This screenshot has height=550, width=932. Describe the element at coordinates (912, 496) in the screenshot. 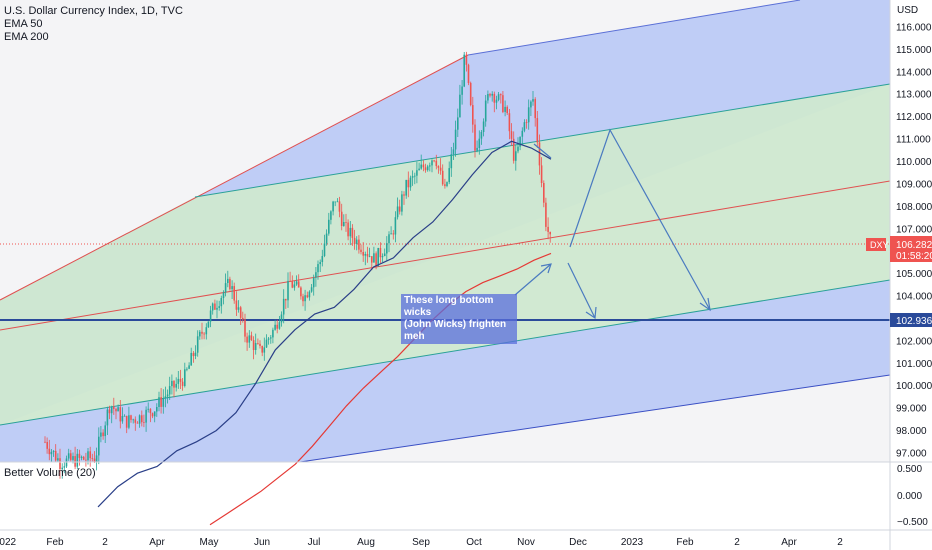

I see `volume-axis-ticks: 0.500 0.000 −0.500` at that location.